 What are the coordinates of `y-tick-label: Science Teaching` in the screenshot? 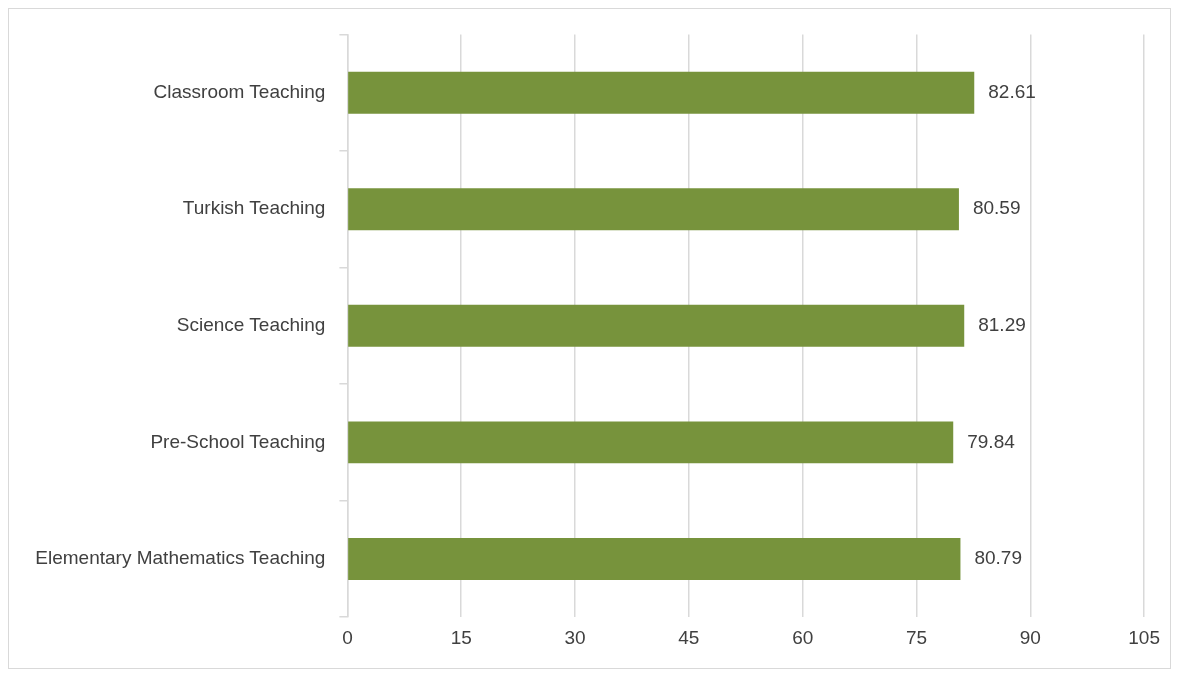 It's located at (251, 325).